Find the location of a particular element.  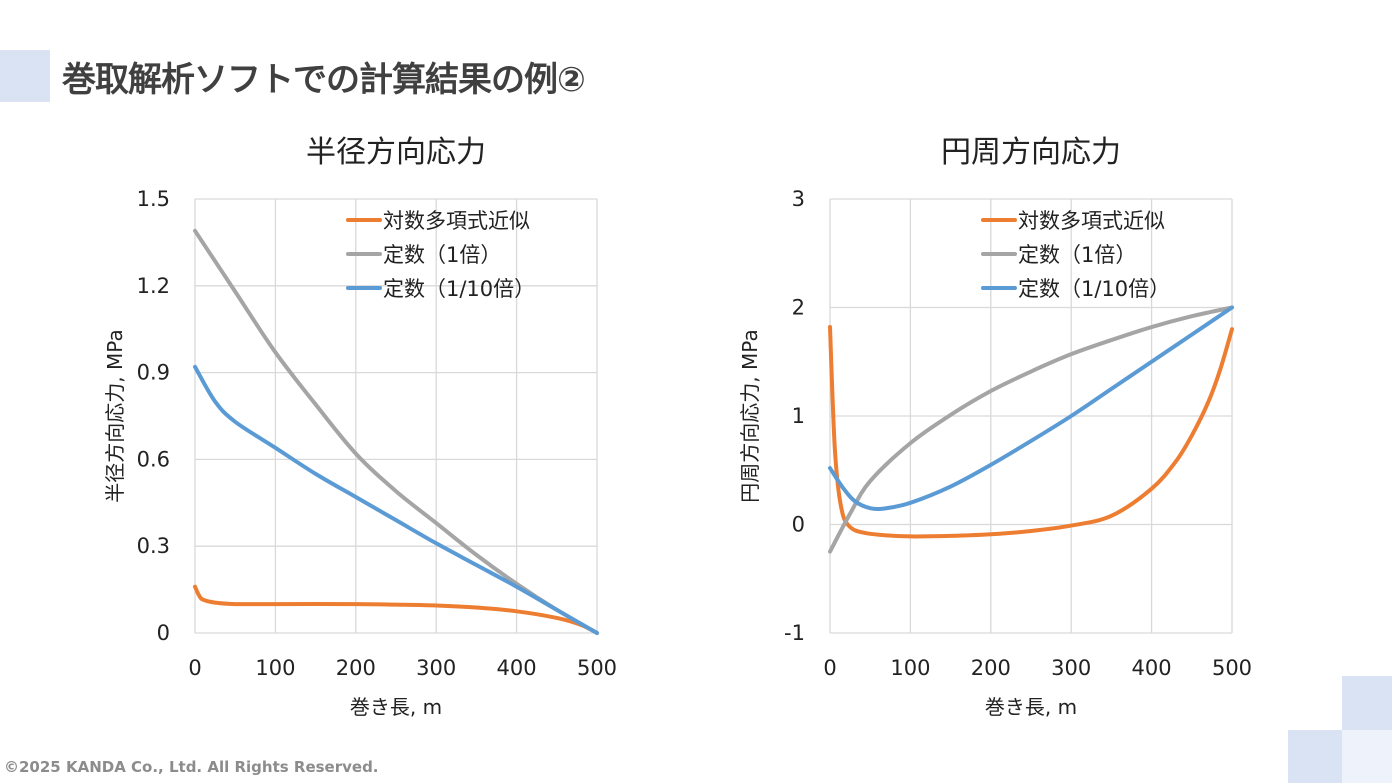

y-tick-label: 0.9 is located at coordinates (153, 373).